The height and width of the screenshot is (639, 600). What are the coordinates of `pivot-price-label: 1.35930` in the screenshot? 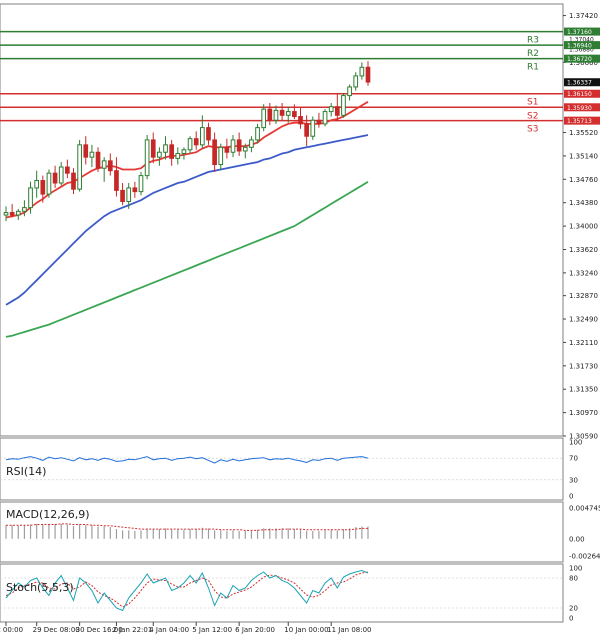 It's located at (579, 108).